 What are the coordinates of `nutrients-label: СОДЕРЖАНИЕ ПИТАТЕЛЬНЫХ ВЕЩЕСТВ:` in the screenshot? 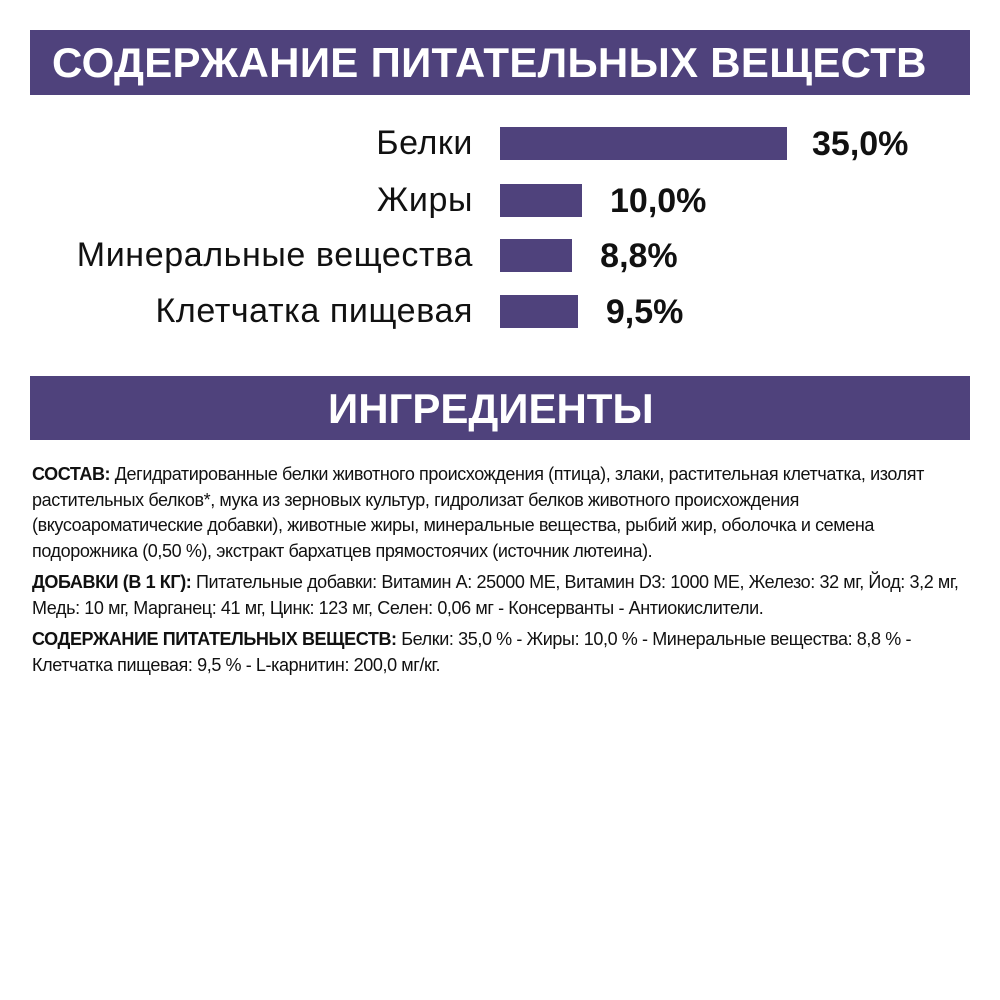 It's located at (214, 639).